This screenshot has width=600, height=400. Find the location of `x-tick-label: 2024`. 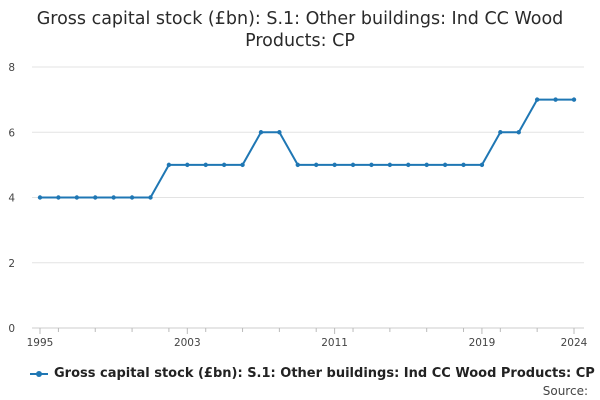

x-tick-label: 2024 is located at coordinates (574, 343).